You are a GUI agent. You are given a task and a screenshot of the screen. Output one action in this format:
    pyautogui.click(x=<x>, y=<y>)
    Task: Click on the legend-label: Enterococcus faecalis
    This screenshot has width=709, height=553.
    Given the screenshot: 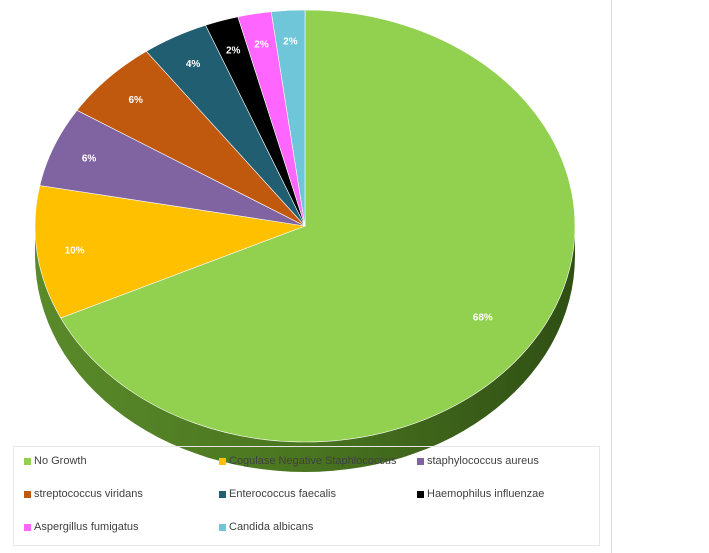 What is the action you would take?
    pyautogui.click(x=282, y=494)
    